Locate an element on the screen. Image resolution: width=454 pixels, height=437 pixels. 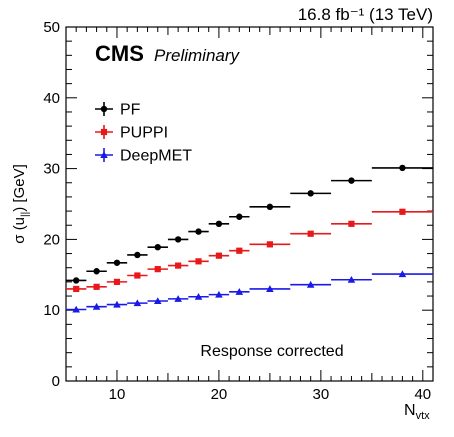
legend-entry-deepmet: DeepMET is located at coordinates (143, 156).